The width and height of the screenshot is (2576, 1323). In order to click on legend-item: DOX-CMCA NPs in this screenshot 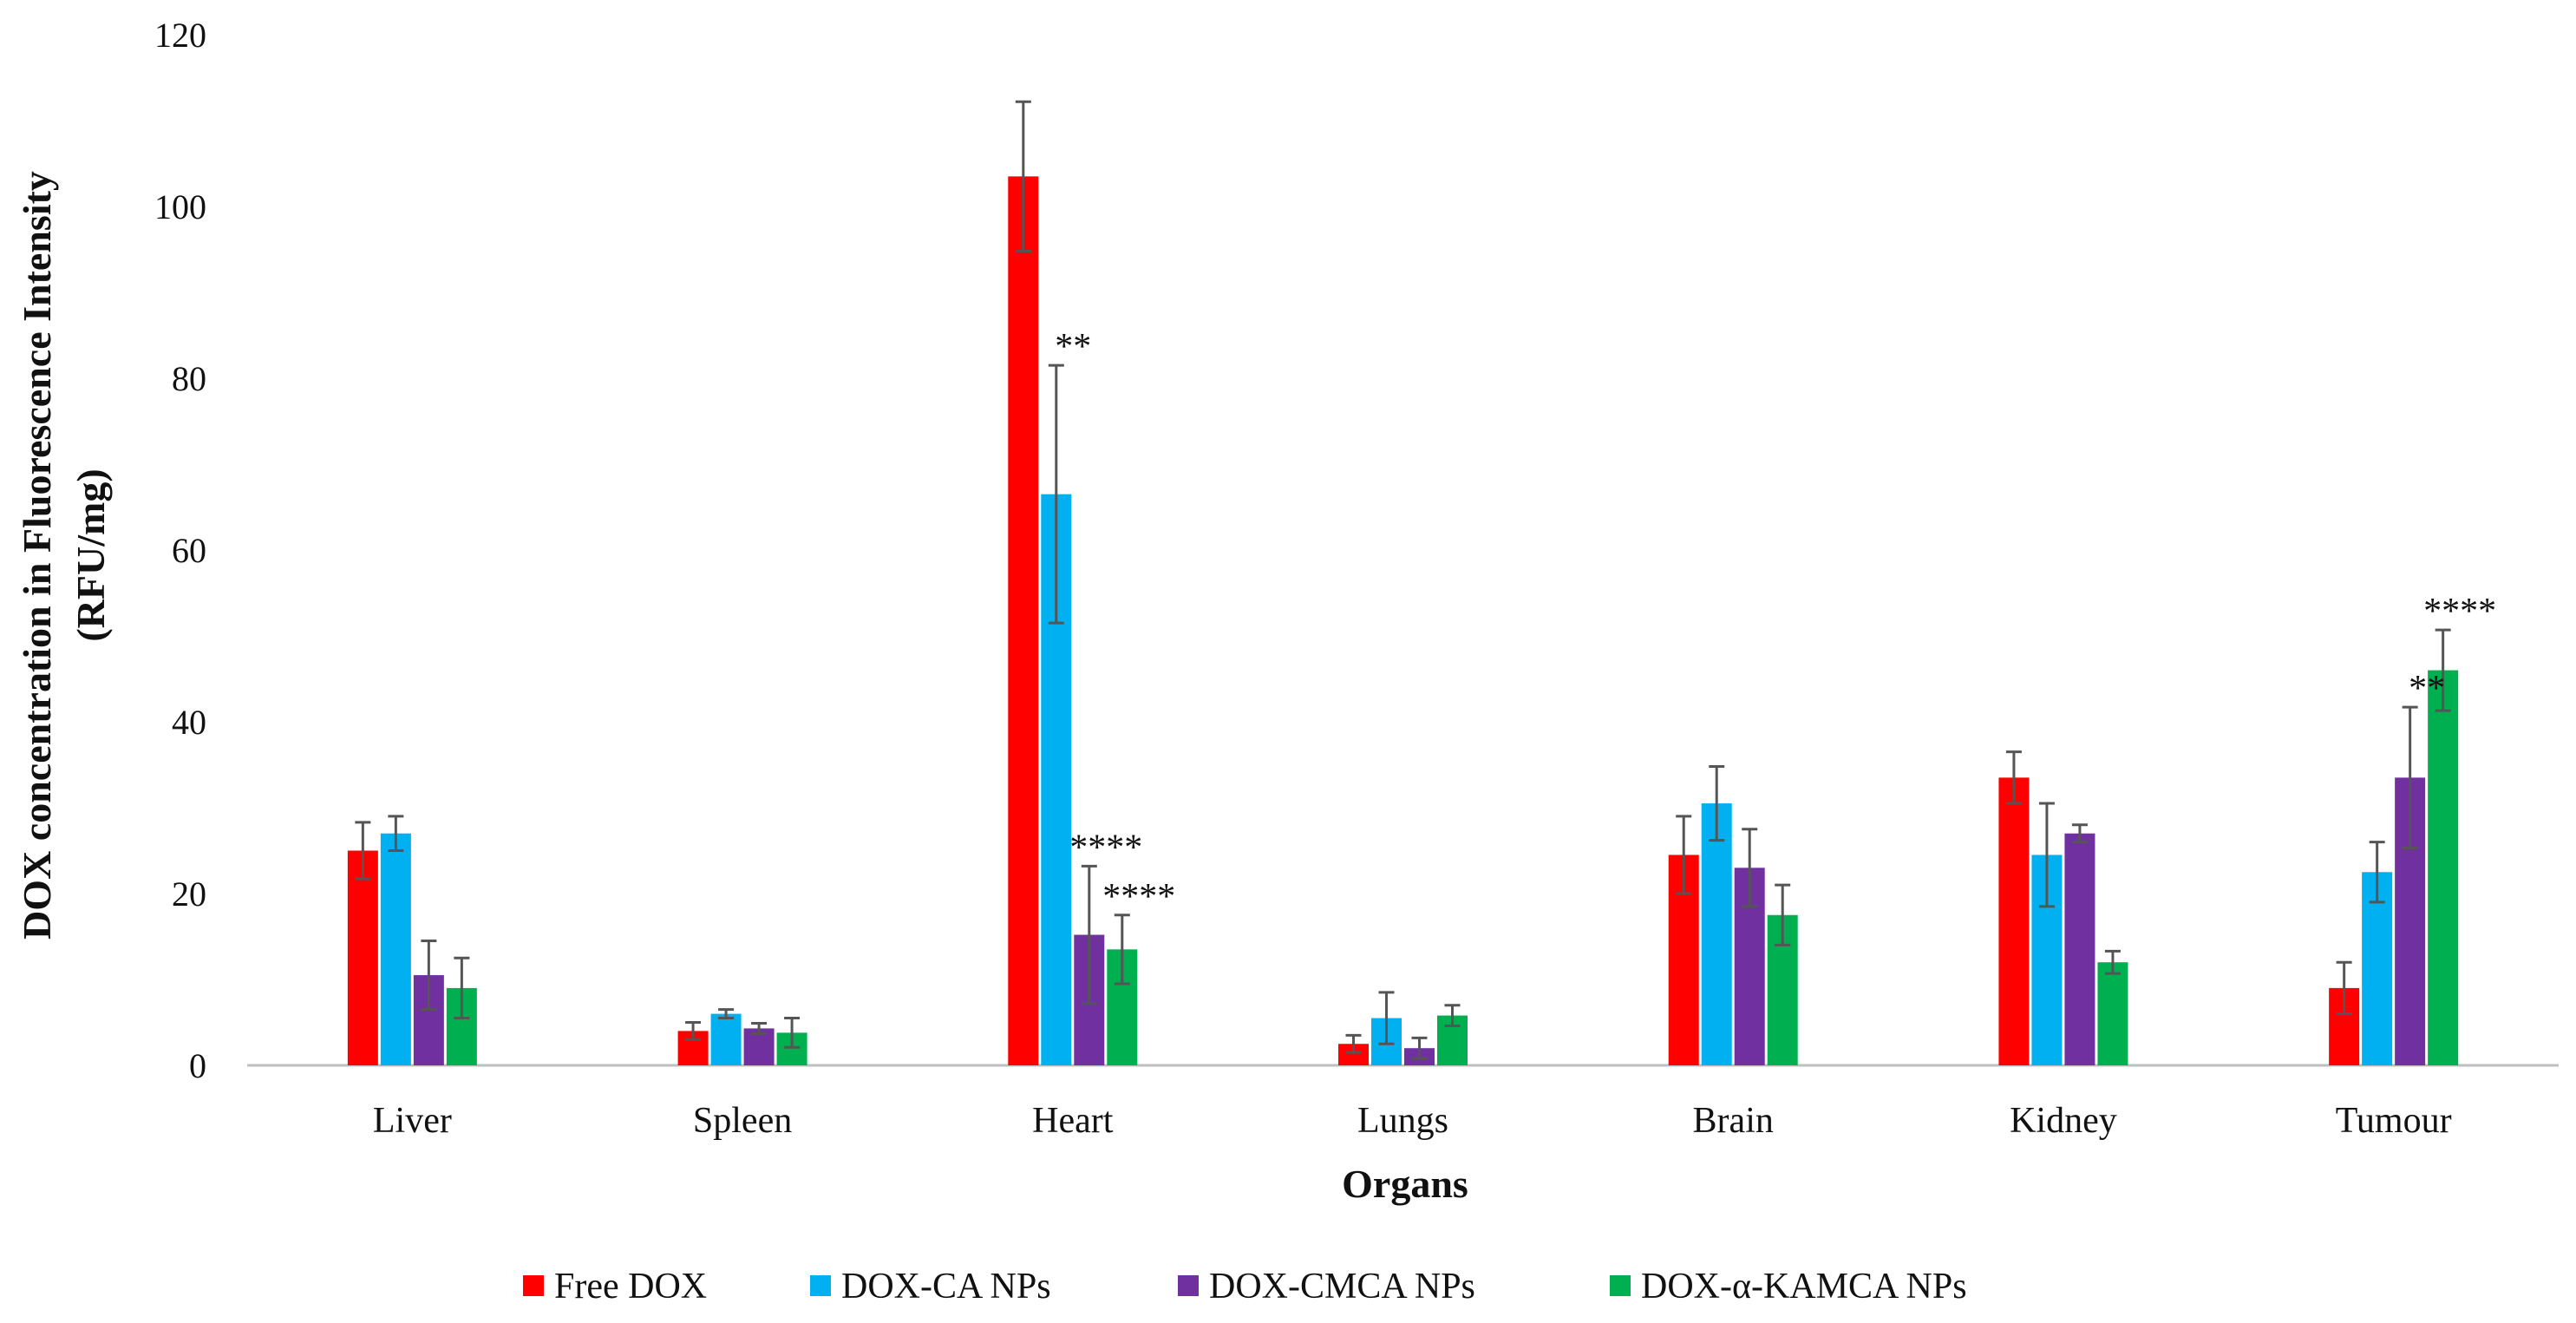, I will do `click(1326, 1287)`.